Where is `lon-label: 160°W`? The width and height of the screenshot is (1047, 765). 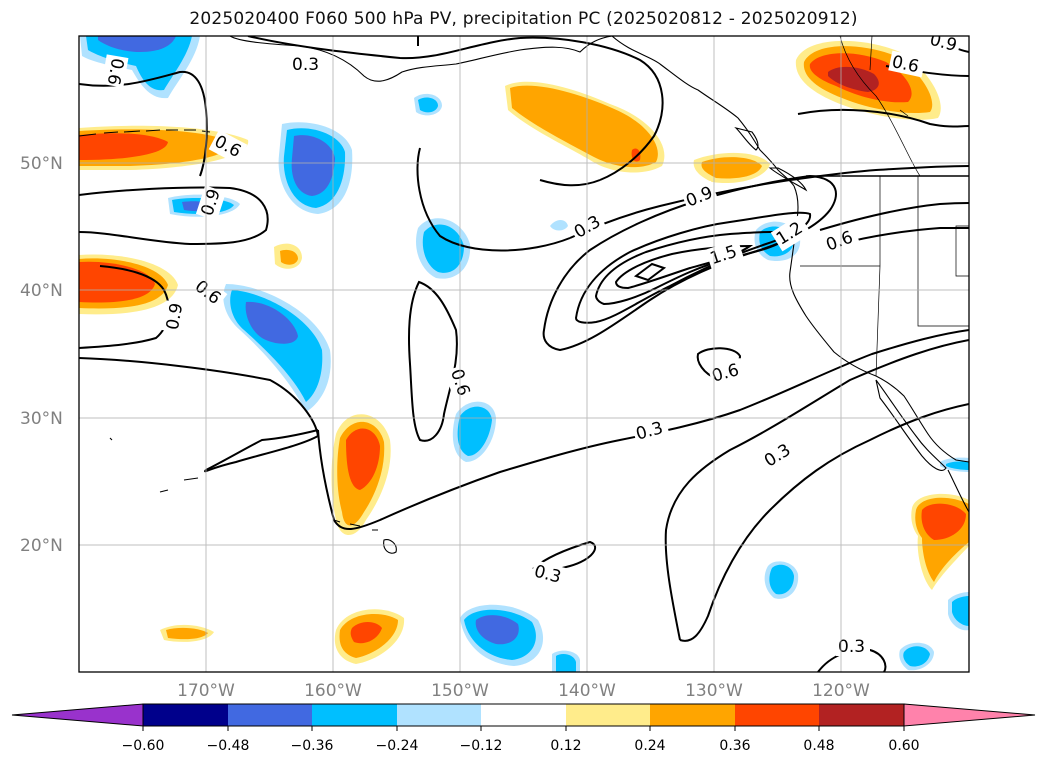 lon-label: 160°W is located at coordinates (333, 691).